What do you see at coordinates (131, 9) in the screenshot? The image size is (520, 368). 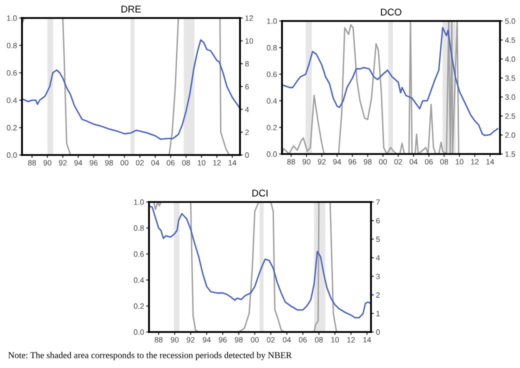 I see `chart-title: DRE` at bounding box center [131, 9].